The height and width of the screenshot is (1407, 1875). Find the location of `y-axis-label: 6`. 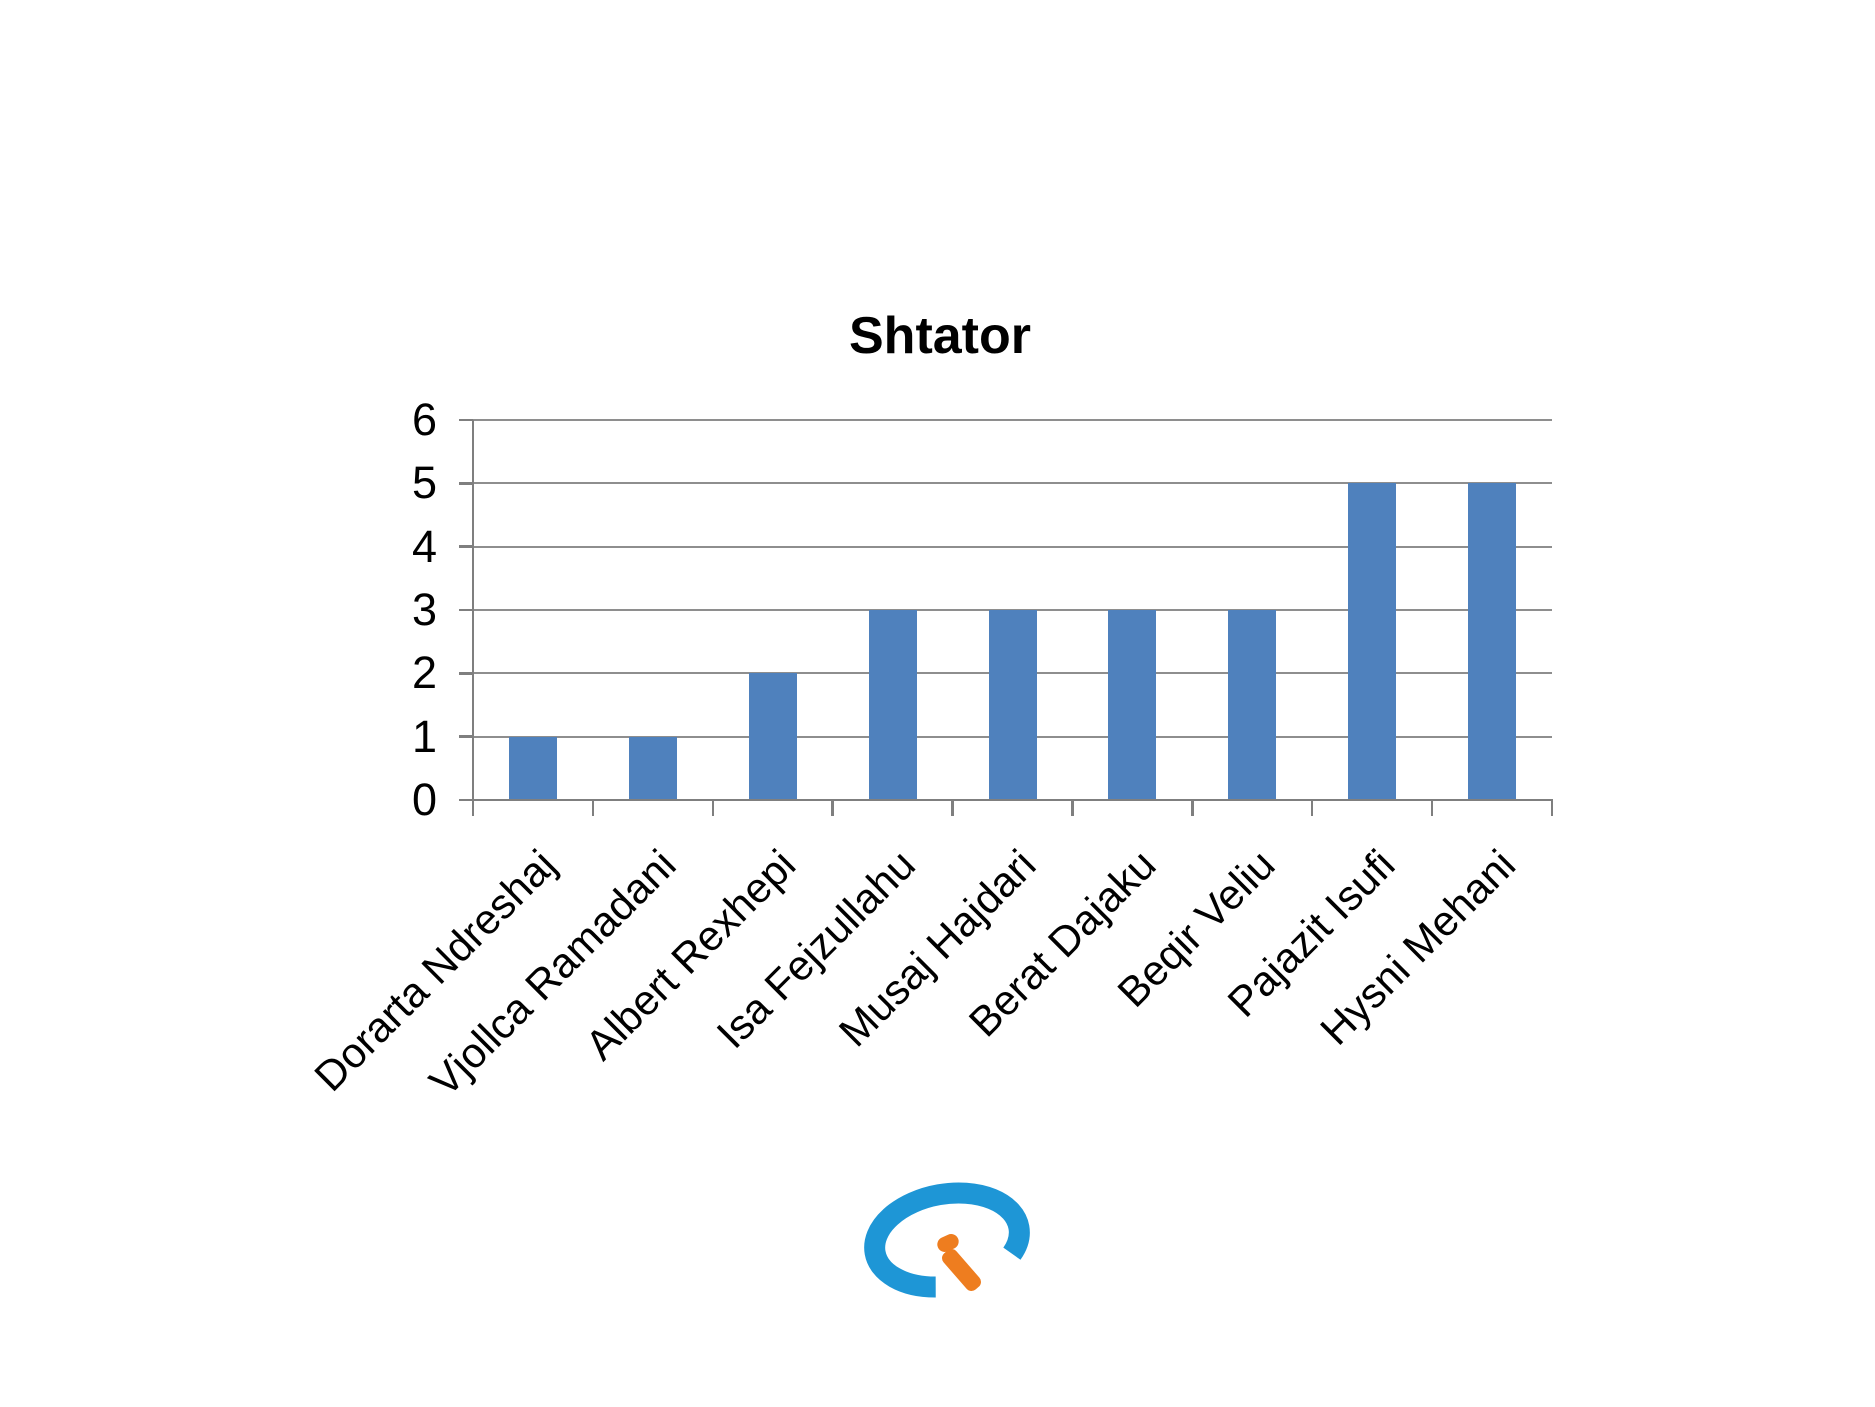

y-axis-label: 6 is located at coordinates (424, 419).